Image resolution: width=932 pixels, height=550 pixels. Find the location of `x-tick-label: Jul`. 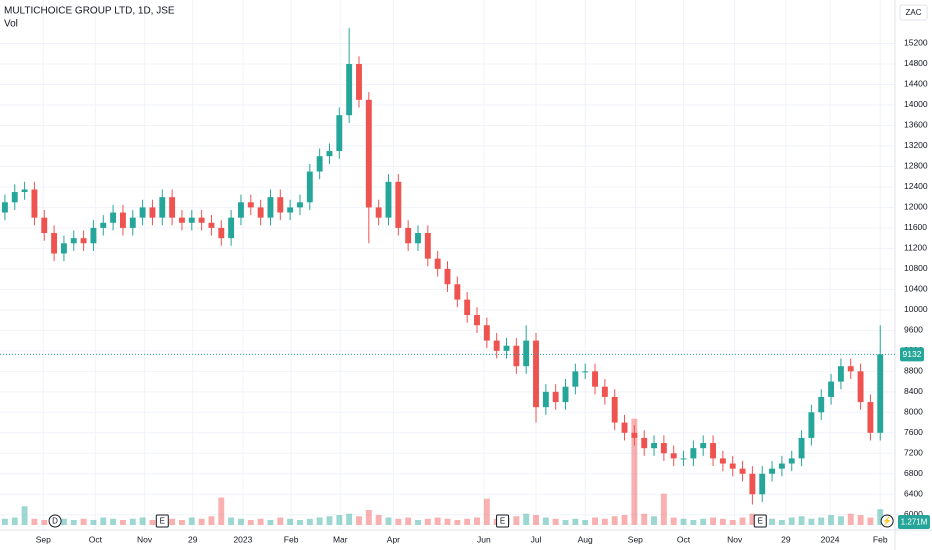

x-tick-label: Jul is located at coordinates (536, 539).